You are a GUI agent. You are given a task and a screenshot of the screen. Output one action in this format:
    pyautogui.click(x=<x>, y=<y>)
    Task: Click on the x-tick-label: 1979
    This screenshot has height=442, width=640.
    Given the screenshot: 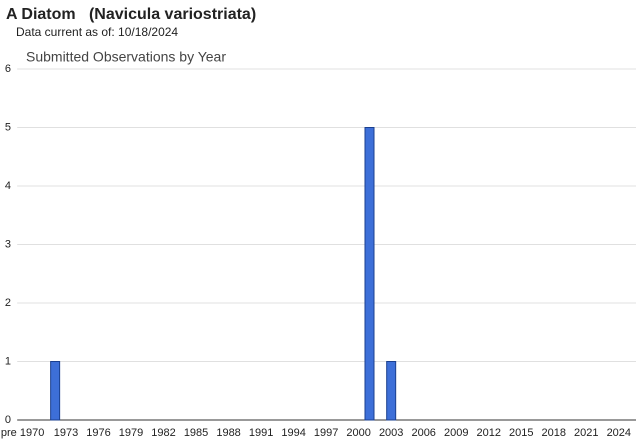 What is the action you would take?
    pyautogui.click(x=131, y=433)
    